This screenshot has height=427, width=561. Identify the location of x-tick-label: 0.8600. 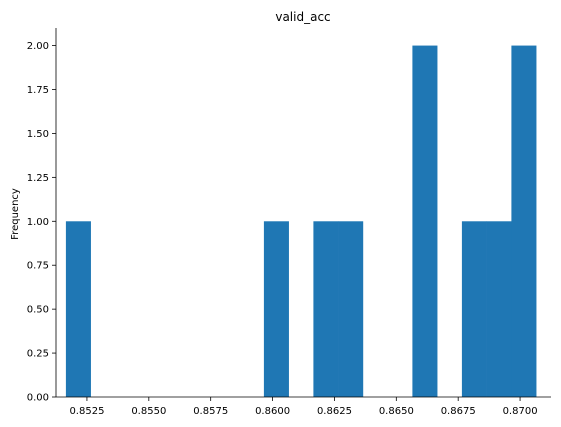
(272, 411).